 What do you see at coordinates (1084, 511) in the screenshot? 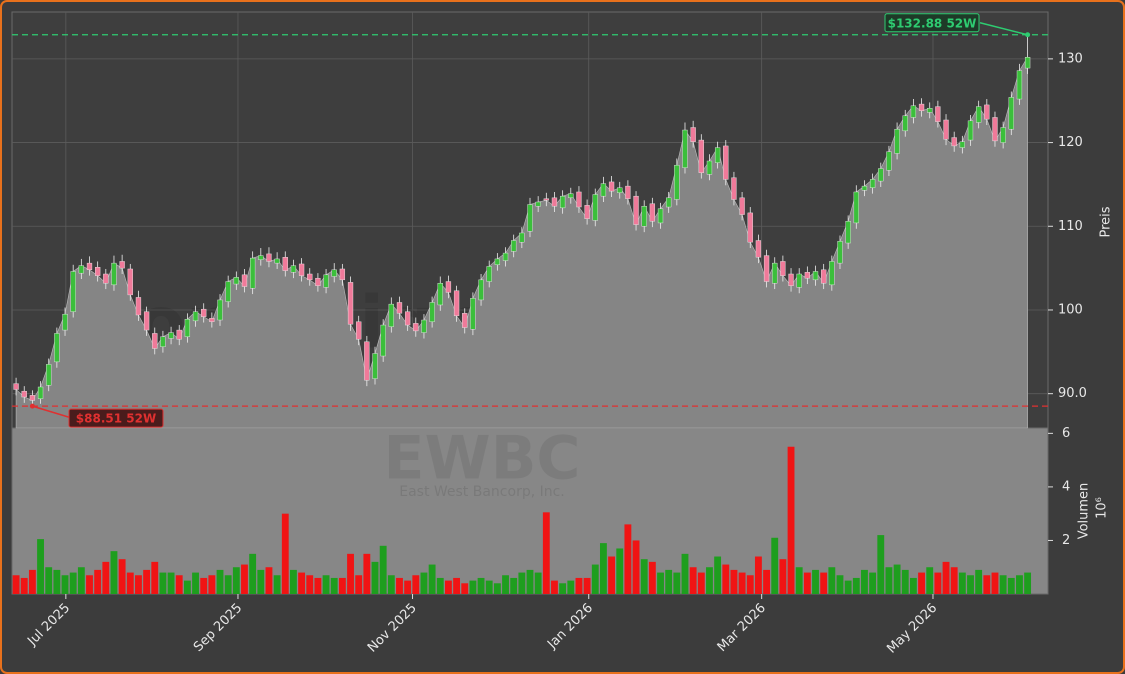
I see `volume-axis-label: Volumen` at bounding box center [1084, 511].